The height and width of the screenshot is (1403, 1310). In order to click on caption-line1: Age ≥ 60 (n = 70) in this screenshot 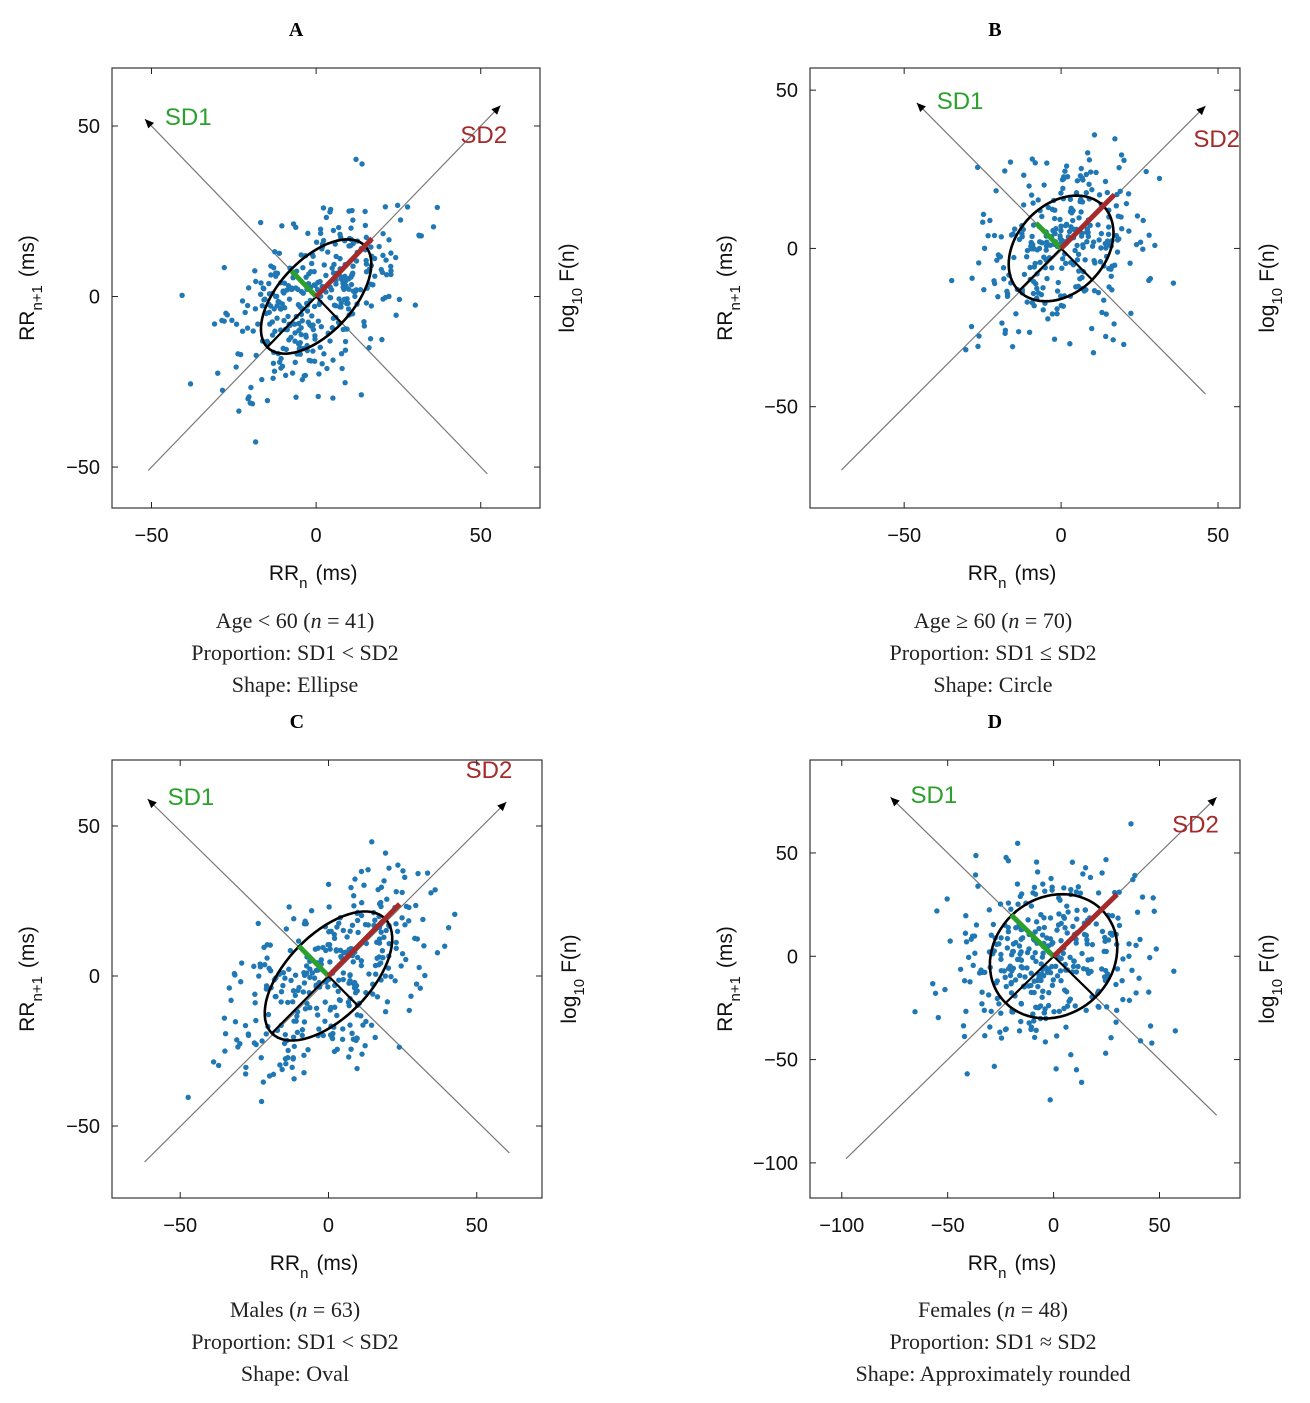, I will do `click(993, 620)`.